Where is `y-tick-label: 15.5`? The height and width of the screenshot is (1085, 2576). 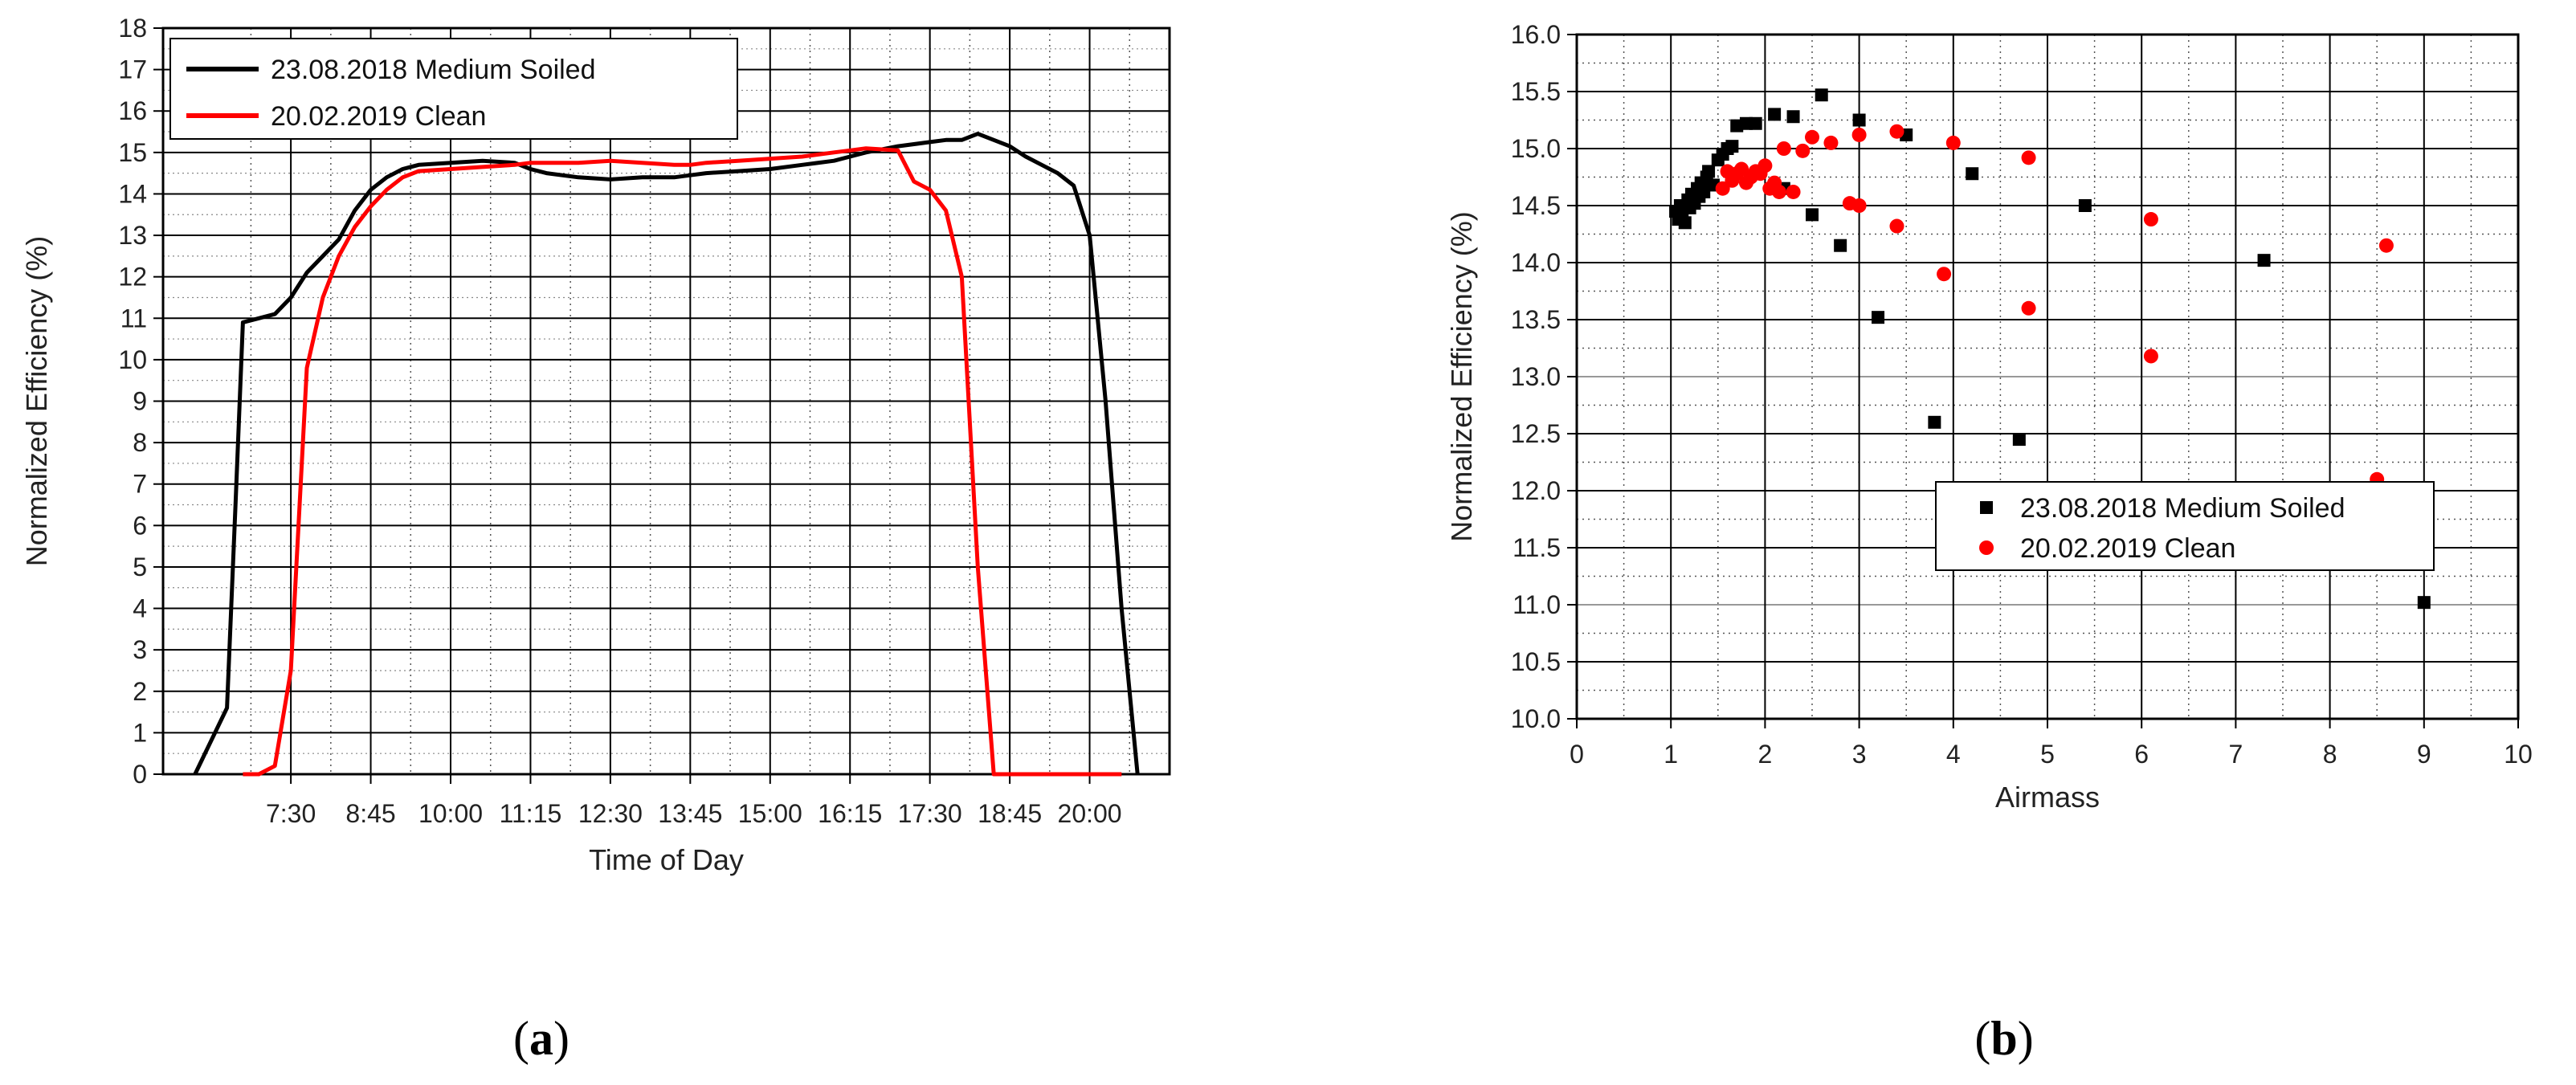
y-tick-label: 15.5 is located at coordinates (1536, 91).